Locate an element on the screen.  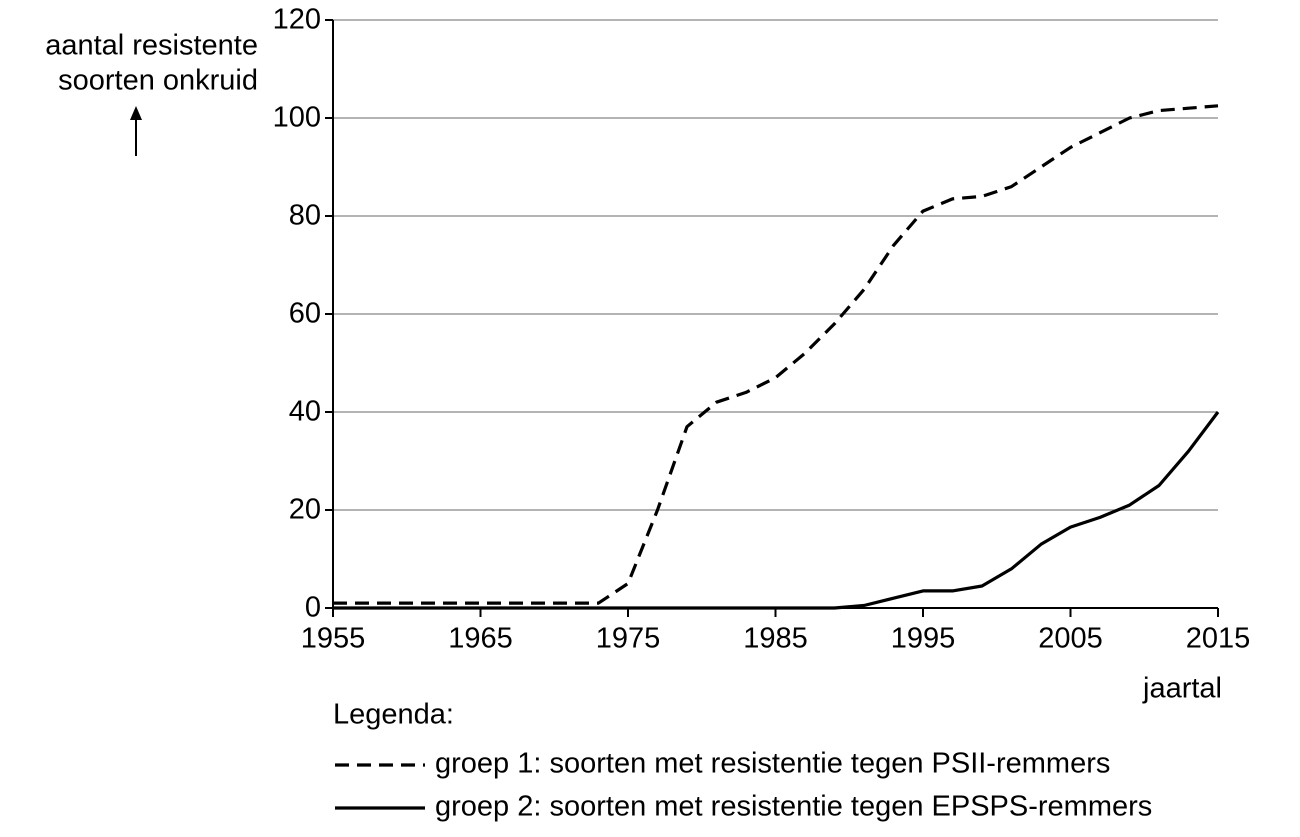
y-tick-label: 60 is located at coordinates (305, 314).